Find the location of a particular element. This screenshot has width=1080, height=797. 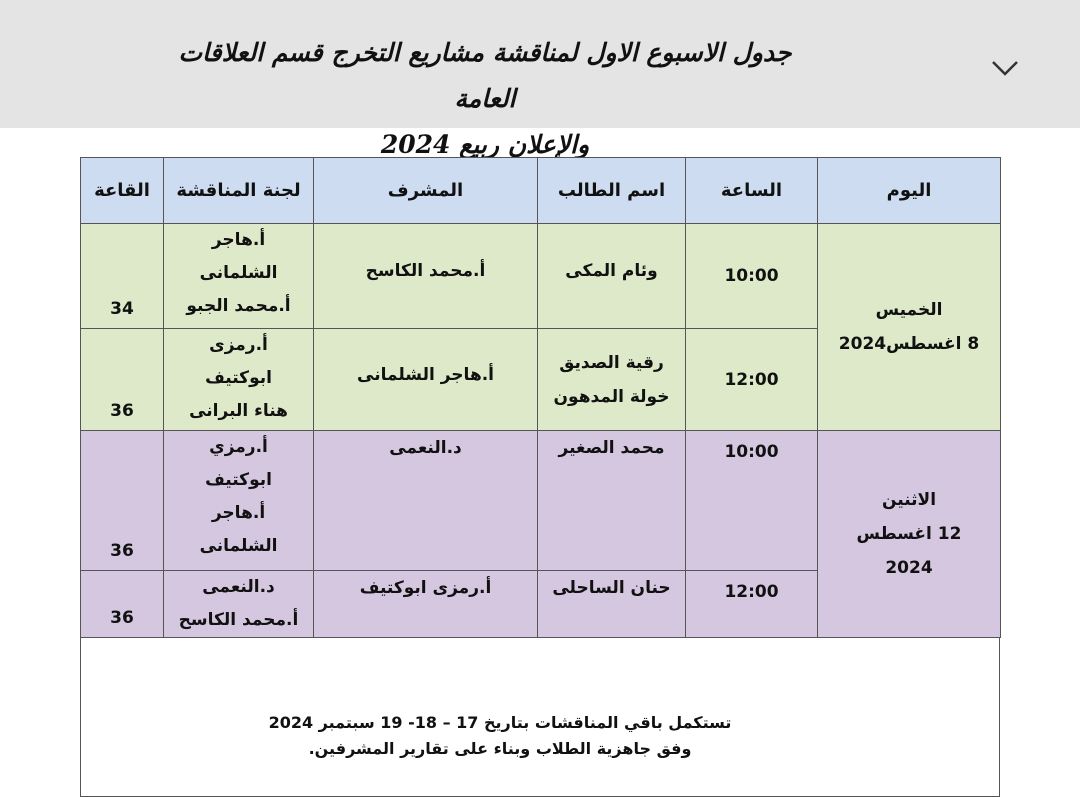

committee-member: أ.محمد الكاسح is located at coordinates (238, 620).